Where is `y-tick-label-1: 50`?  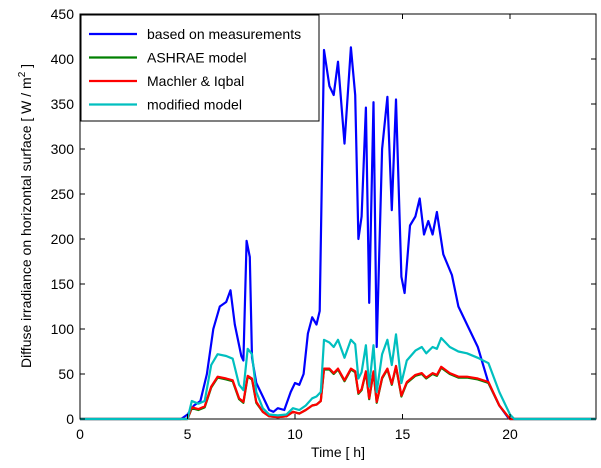
y-tick-label-1: 50 is located at coordinates (66, 374).